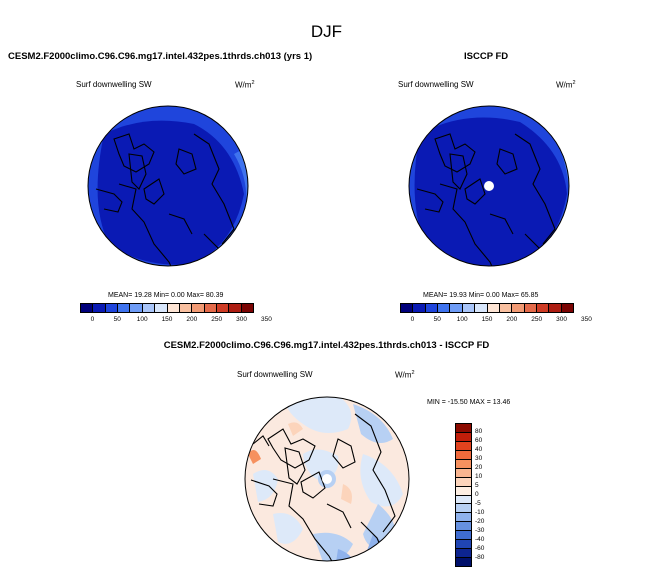  What do you see at coordinates (275, 374) in the screenshot?
I see `diff-variable-label: Surf downwelling SW` at bounding box center [275, 374].